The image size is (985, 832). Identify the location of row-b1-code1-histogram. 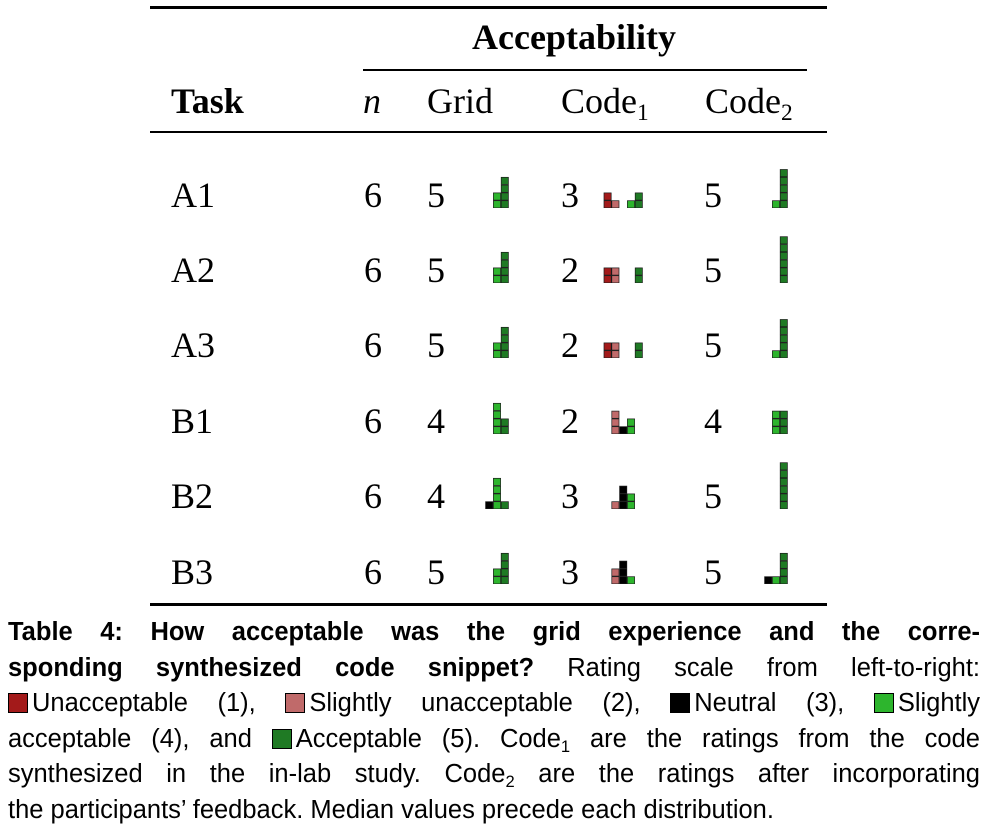
(623, 422).